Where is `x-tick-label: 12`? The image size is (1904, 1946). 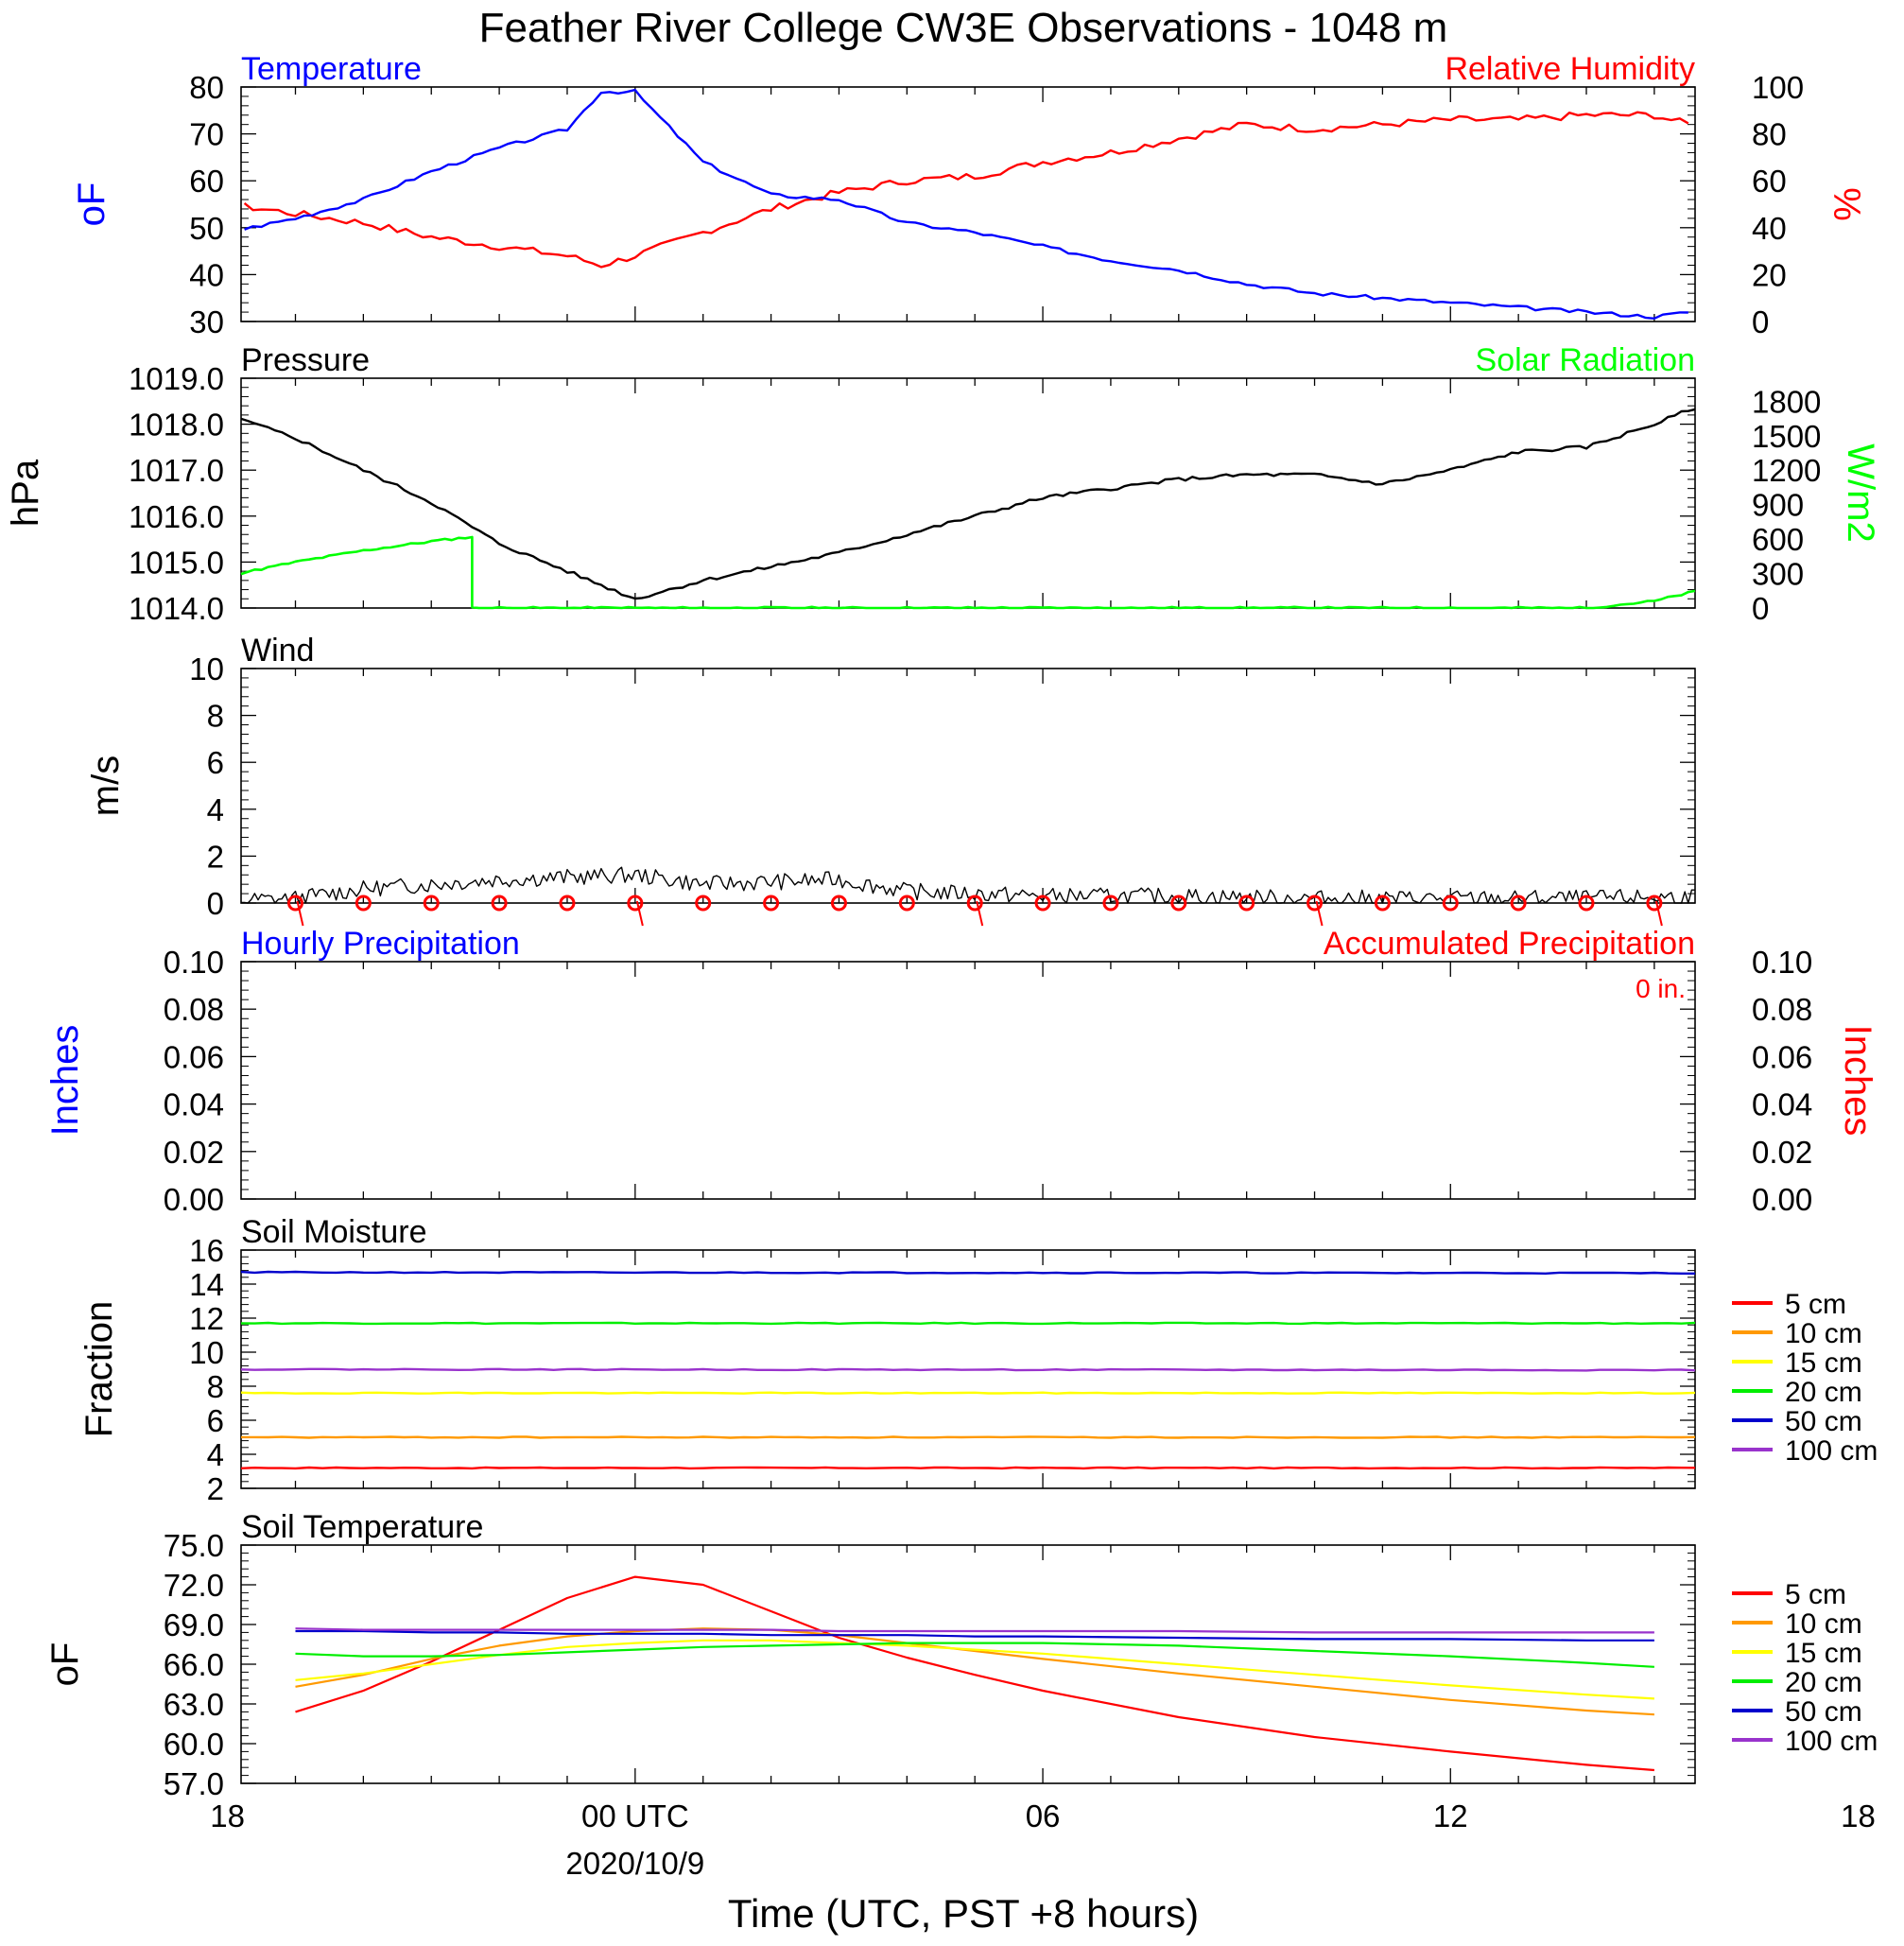
x-tick-label: 12 is located at coordinates (1451, 1816).